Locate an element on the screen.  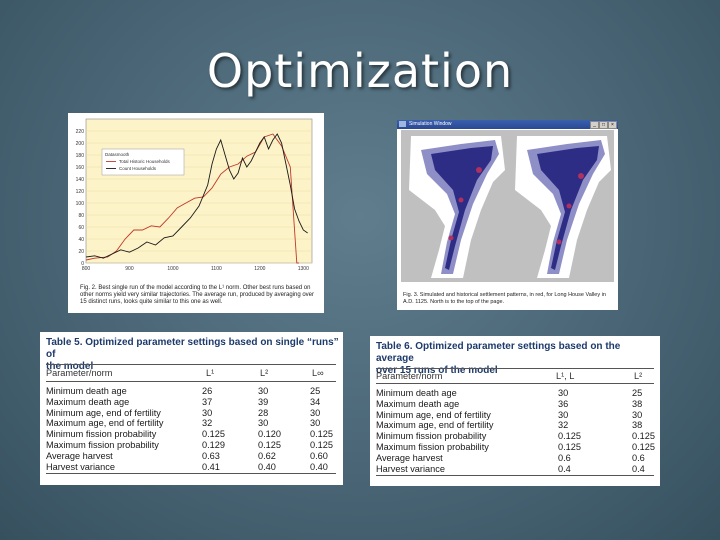
table6-caption-line2: over 15 runs of the model is located at coordinates (437, 370).